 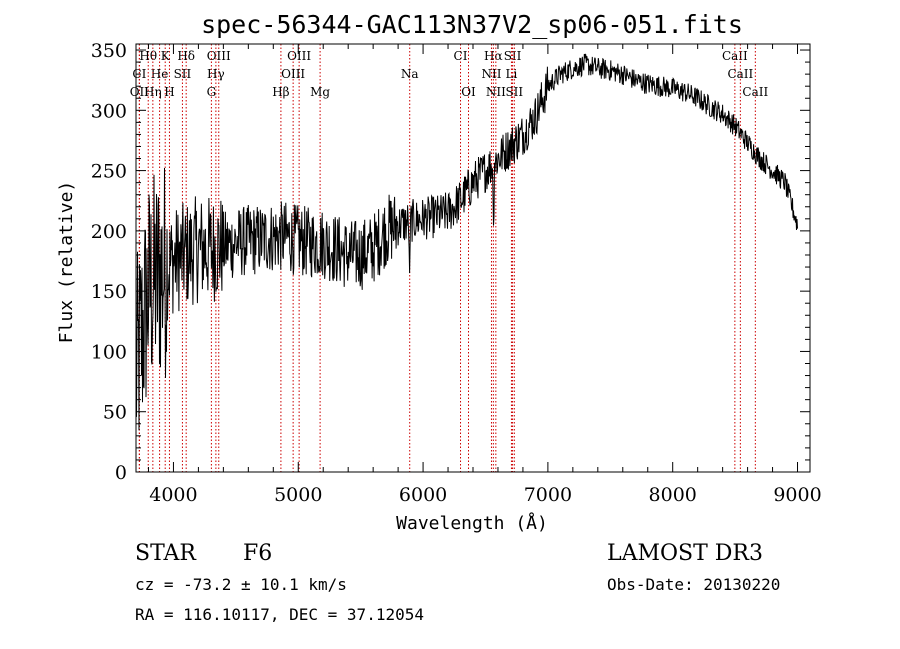 I want to click on spectral-line-label: Hα, so click(x=493, y=56).